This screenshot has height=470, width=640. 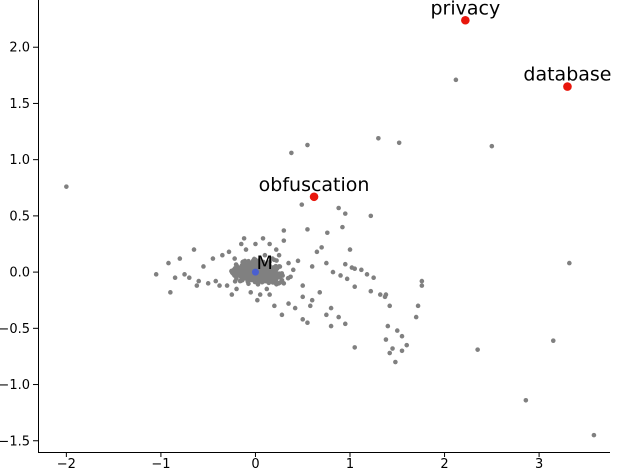 I want to click on x-tick-label: 3, so click(x=539, y=463).